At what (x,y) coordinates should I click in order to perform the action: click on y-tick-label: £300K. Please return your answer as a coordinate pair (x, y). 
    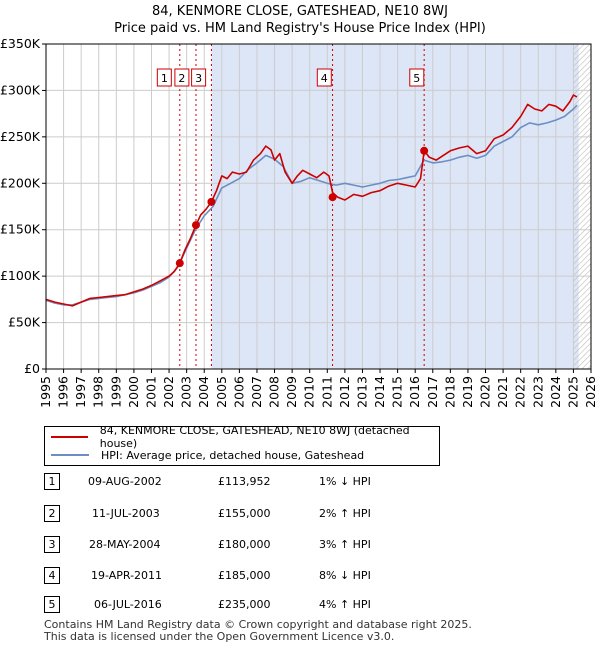
    Looking at the image, I should click on (20, 89).